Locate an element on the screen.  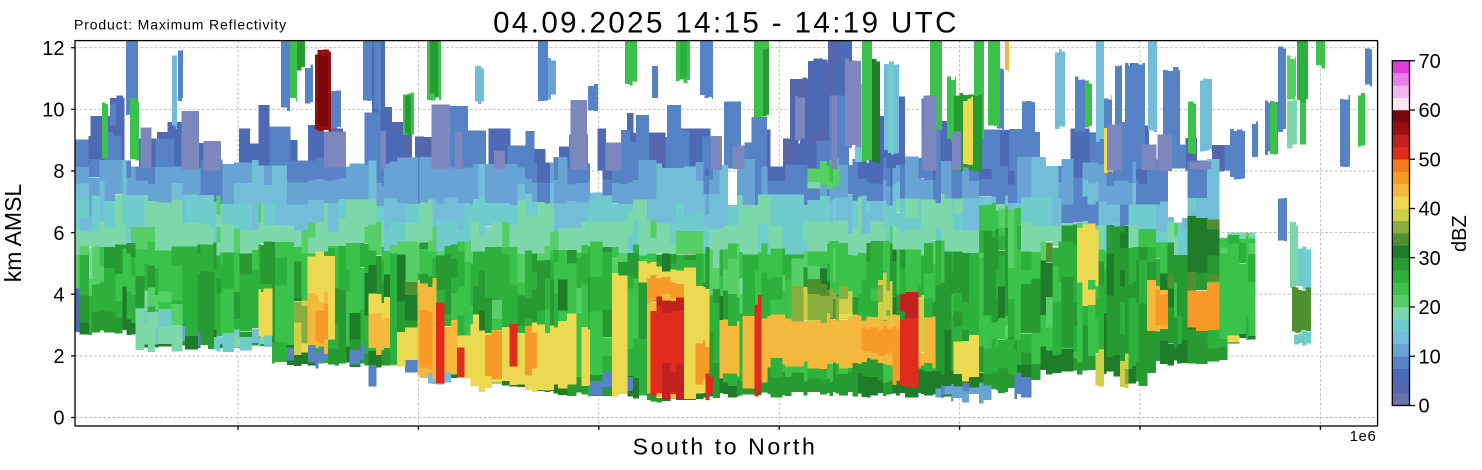
svg-text: 40 is located at coordinates (1430, 210).